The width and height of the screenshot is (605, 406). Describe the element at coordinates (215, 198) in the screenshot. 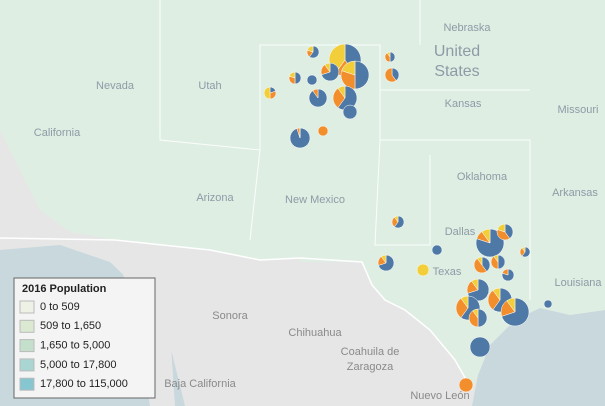

I see `region-label: Arizona` at that location.